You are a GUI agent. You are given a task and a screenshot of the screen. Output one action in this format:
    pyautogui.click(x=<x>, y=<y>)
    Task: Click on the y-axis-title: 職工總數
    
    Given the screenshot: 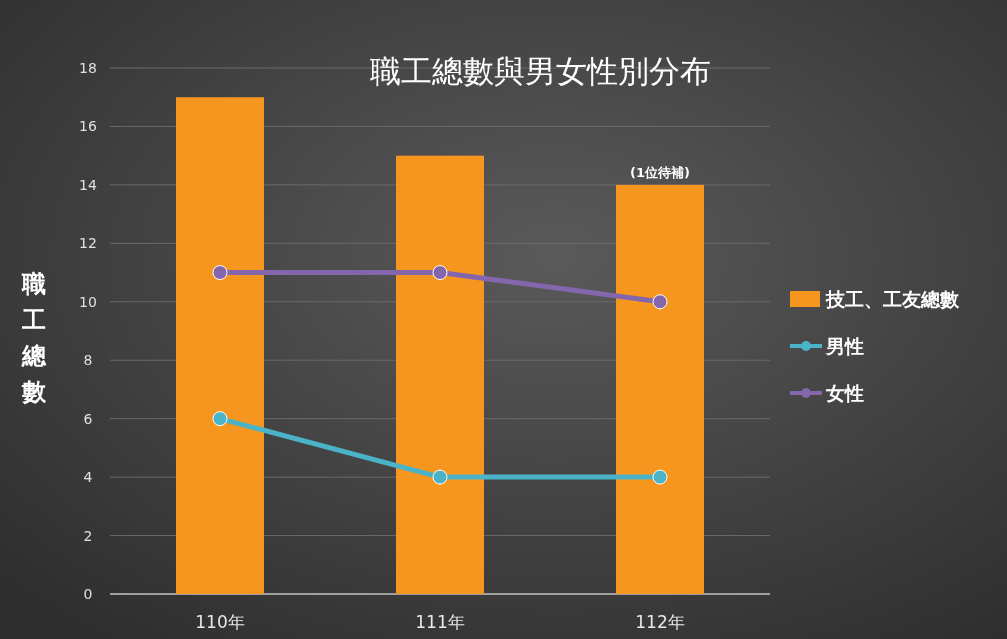 What is the action you would take?
    pyautogui.click(x=34, y=338)
    